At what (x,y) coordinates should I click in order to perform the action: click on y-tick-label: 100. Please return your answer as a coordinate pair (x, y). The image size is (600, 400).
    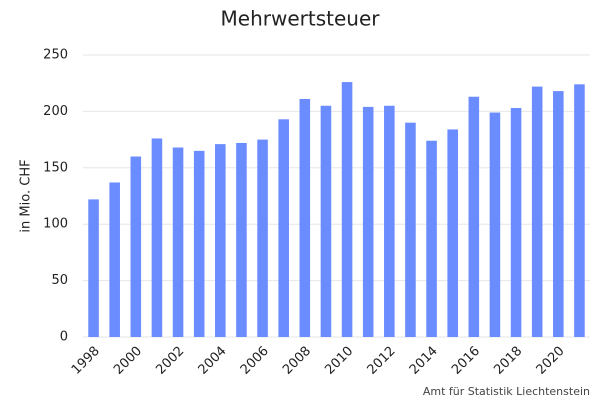
    Looking at the image, I should click on (55, 224).